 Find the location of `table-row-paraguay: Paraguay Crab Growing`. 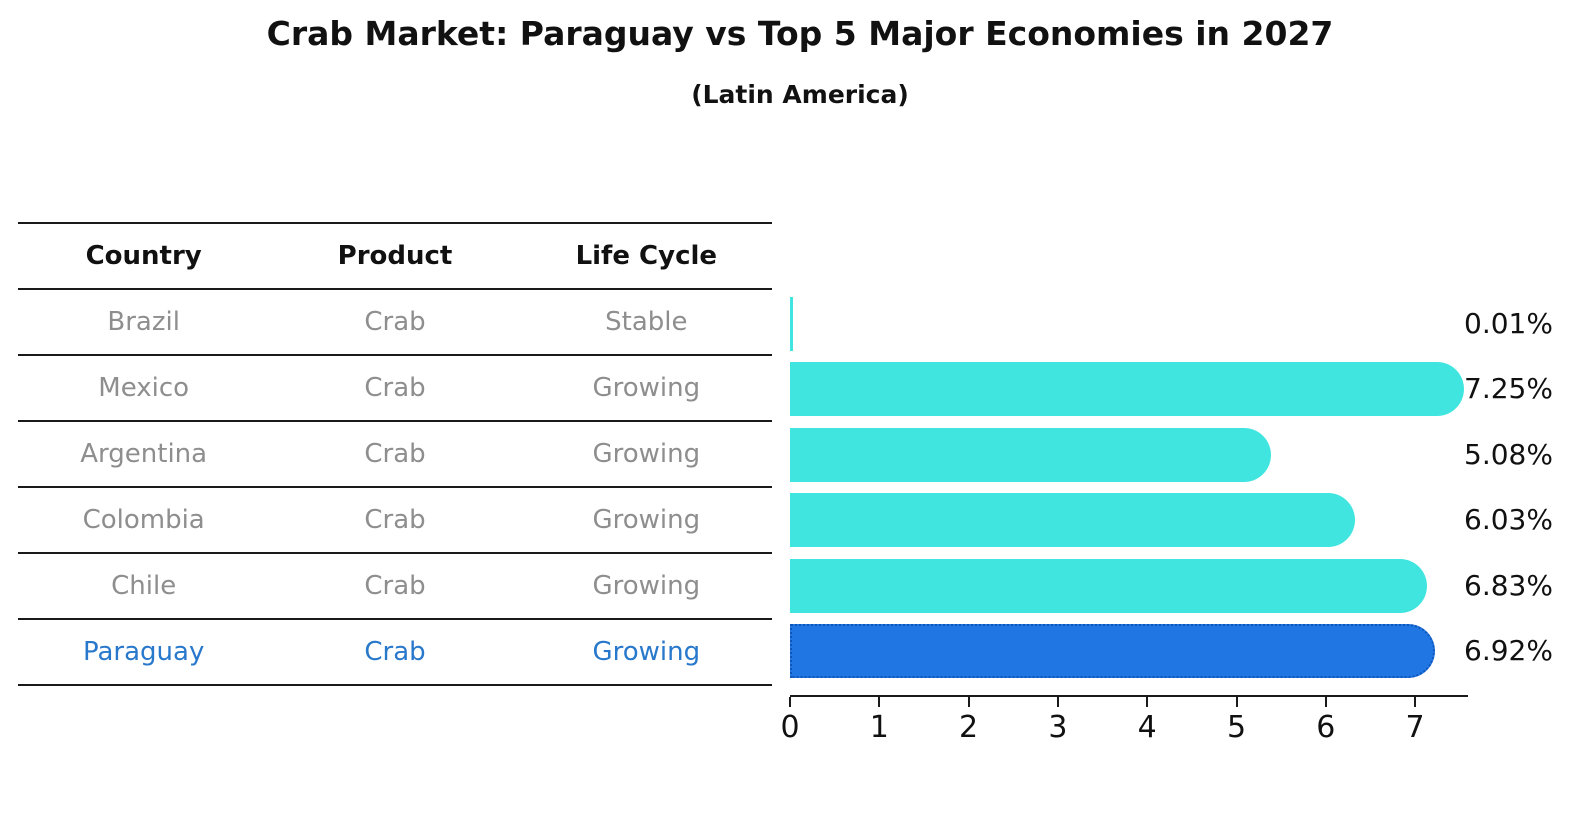

table-row-paraguay: Paraguay Crab Growing is located at coordinates (395, 651).